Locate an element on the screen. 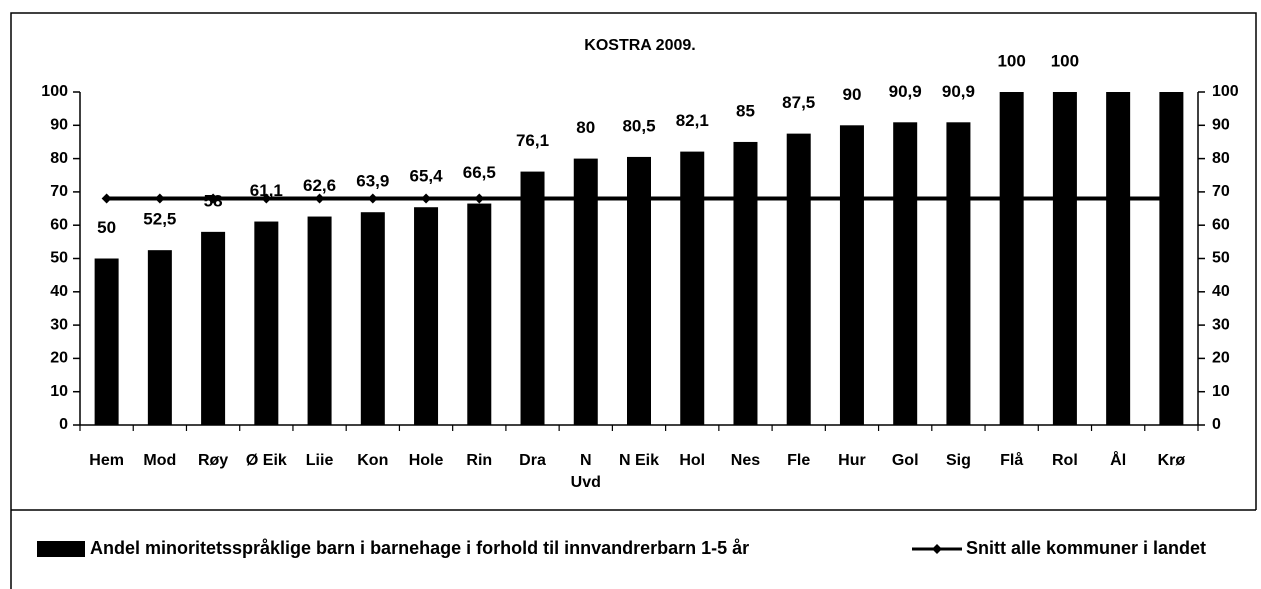  x-tick-label: N Uvd is located at coordinates (586, 471).